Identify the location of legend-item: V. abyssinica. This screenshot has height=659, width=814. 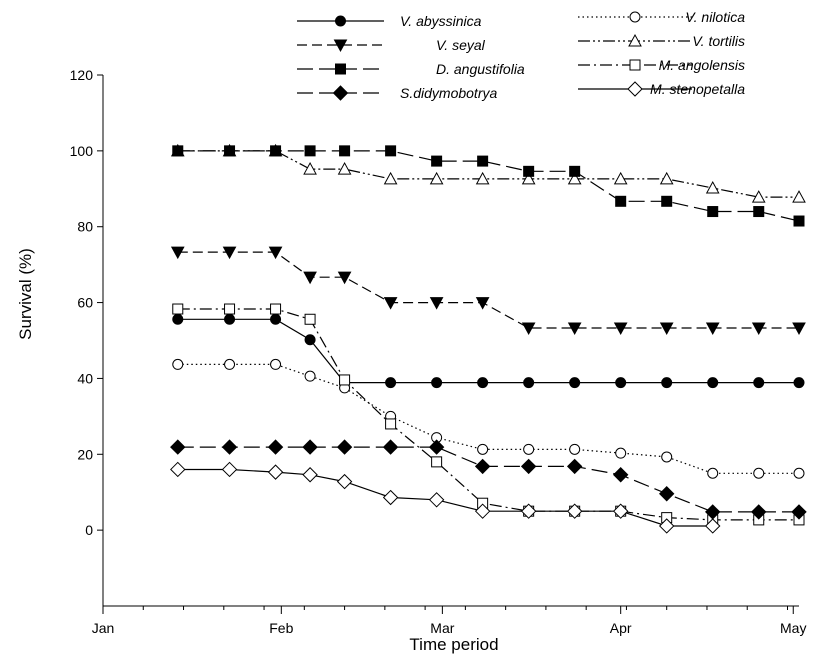
(389, 21).